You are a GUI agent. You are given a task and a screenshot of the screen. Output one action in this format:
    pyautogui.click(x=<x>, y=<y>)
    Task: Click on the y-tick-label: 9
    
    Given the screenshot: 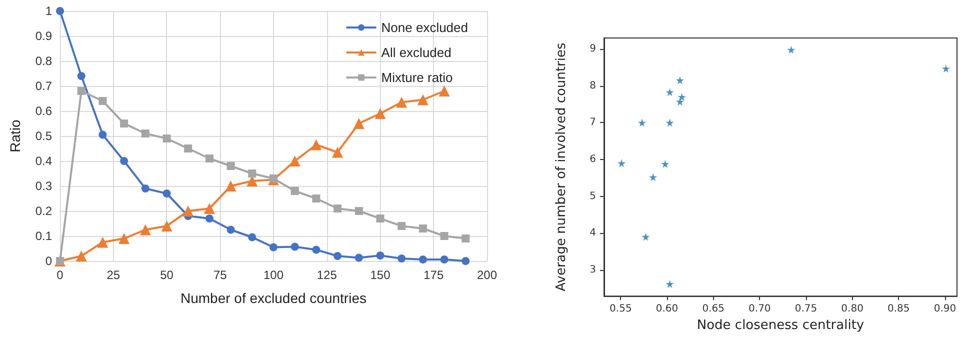 What is the action you would take?
    pyautogui.click(x=593, y=49)
    